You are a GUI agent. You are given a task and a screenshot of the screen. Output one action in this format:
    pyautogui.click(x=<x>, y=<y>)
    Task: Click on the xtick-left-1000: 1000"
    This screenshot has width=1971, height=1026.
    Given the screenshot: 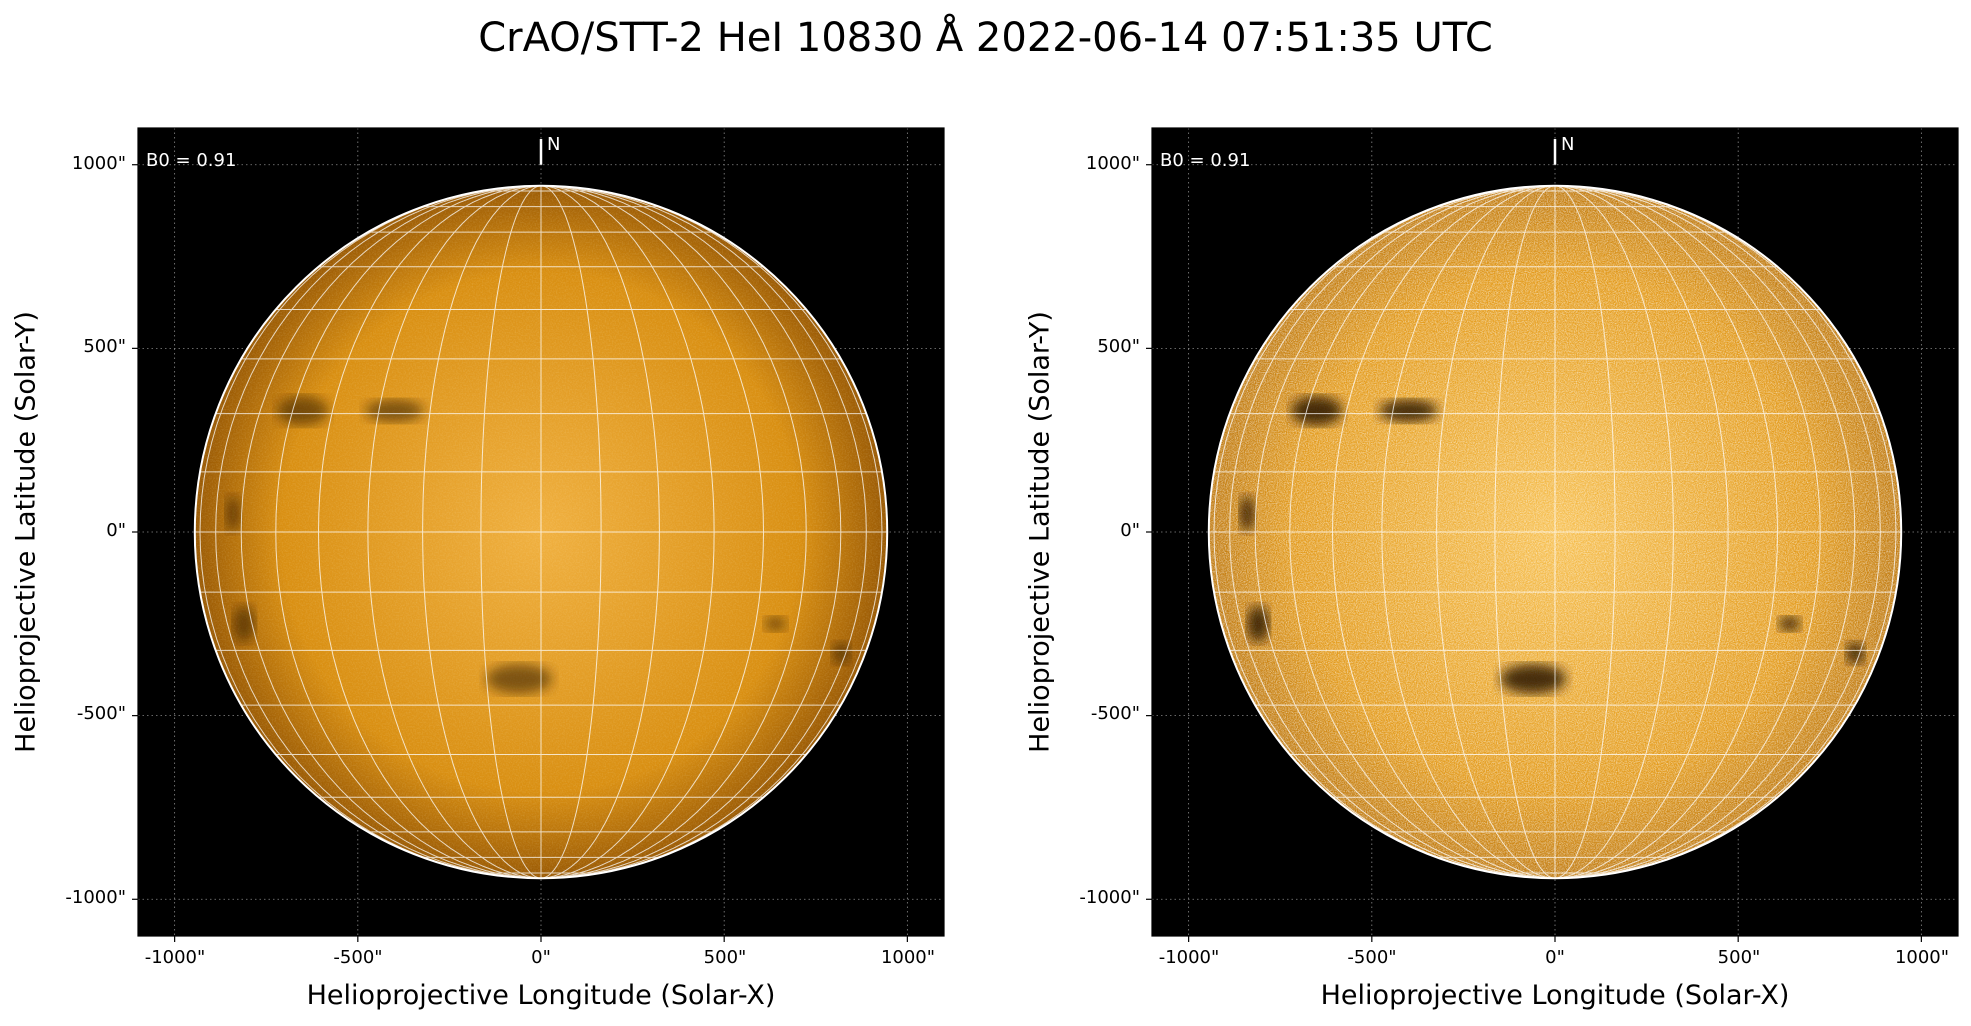 What is the action you would take?
    pyautogui.click(x=908, y=957)
    